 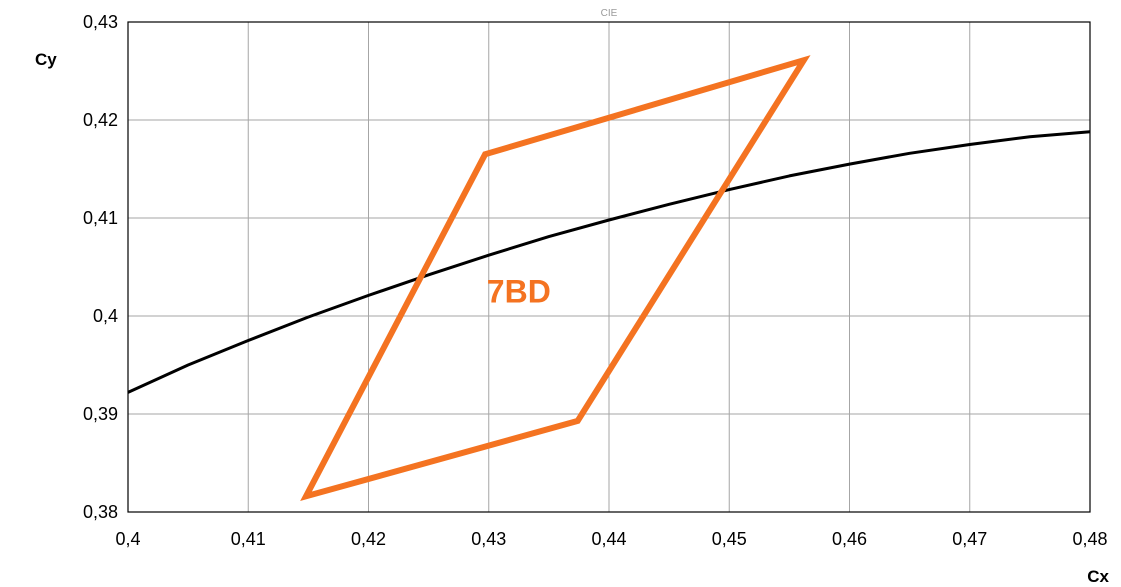 I want to click on x-tick-label: 0,47, so click(x=969, y=539).